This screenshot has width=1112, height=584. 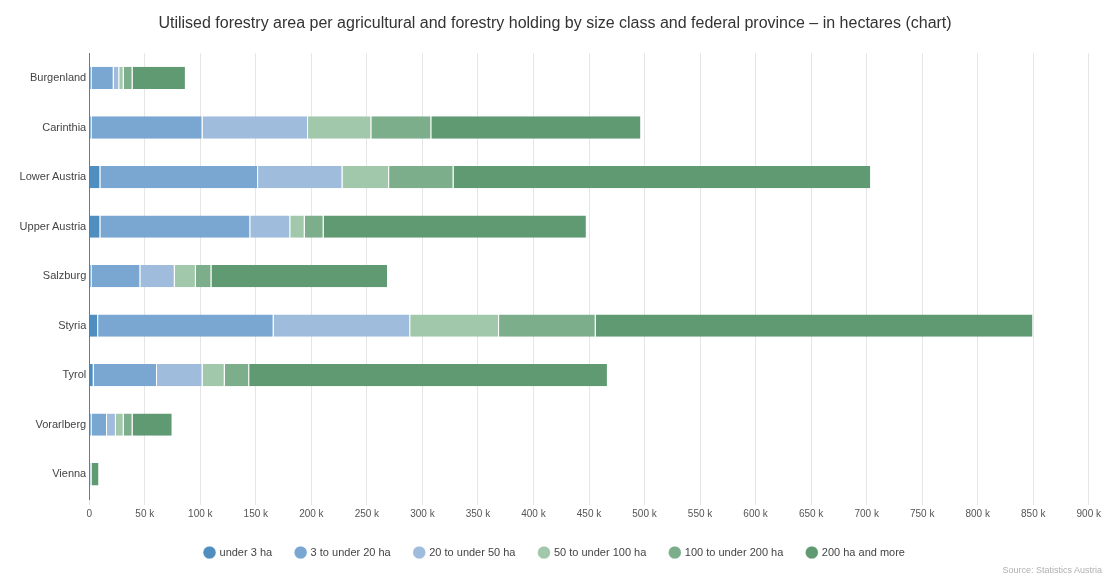 I want to click on x-tick-label: 550 k, so click(x=700, y=513).